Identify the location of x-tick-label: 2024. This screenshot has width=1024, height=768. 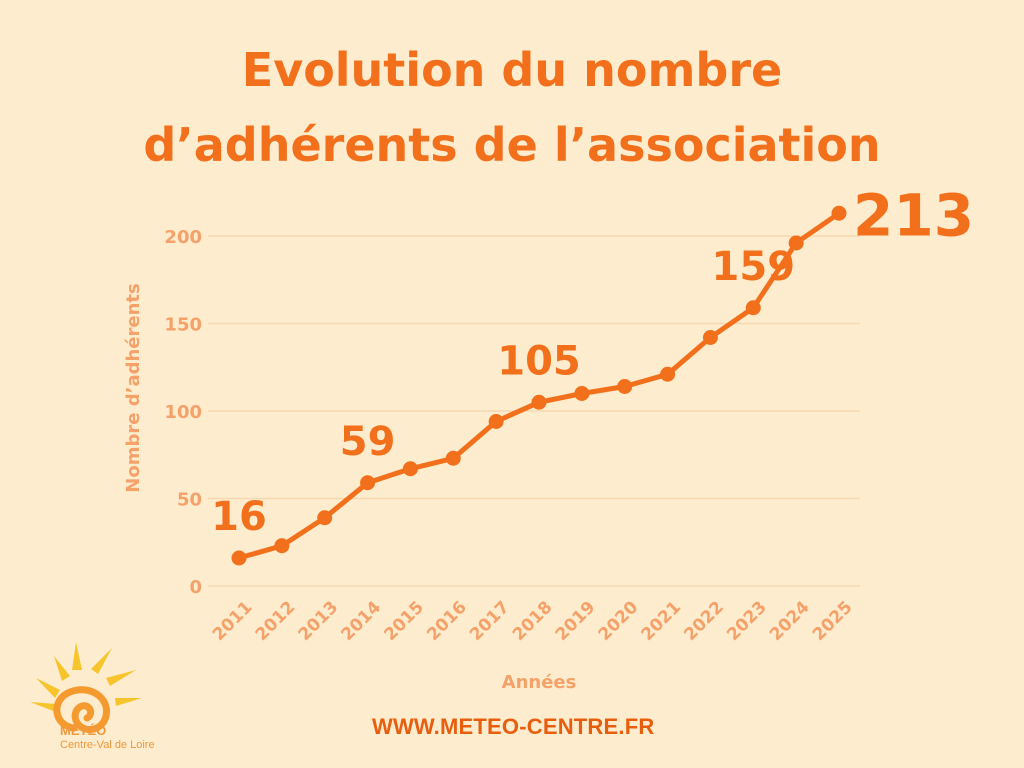
(790, 621).